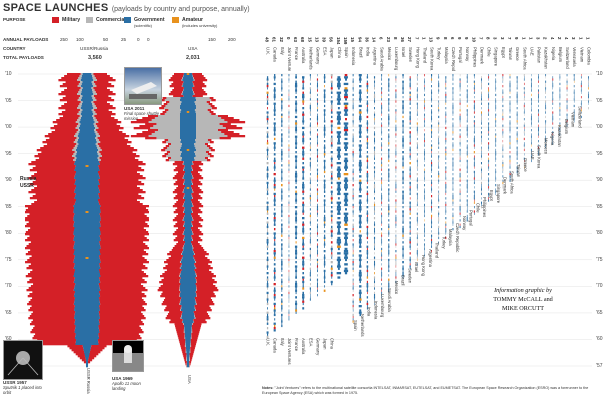  Describe the element at coordinates (389, 54) in the screenshot. I see `country-name: Mexico` at that location.